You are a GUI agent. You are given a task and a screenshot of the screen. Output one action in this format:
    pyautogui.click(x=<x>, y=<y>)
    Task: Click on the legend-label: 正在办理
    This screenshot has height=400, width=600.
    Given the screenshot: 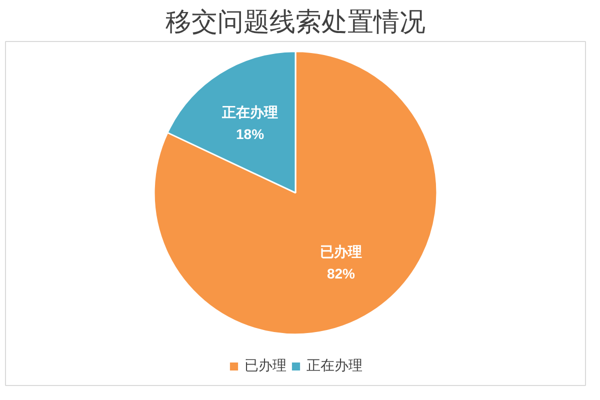 What is the action you would take?
    pyautogui.click(x=334, y=366)
    